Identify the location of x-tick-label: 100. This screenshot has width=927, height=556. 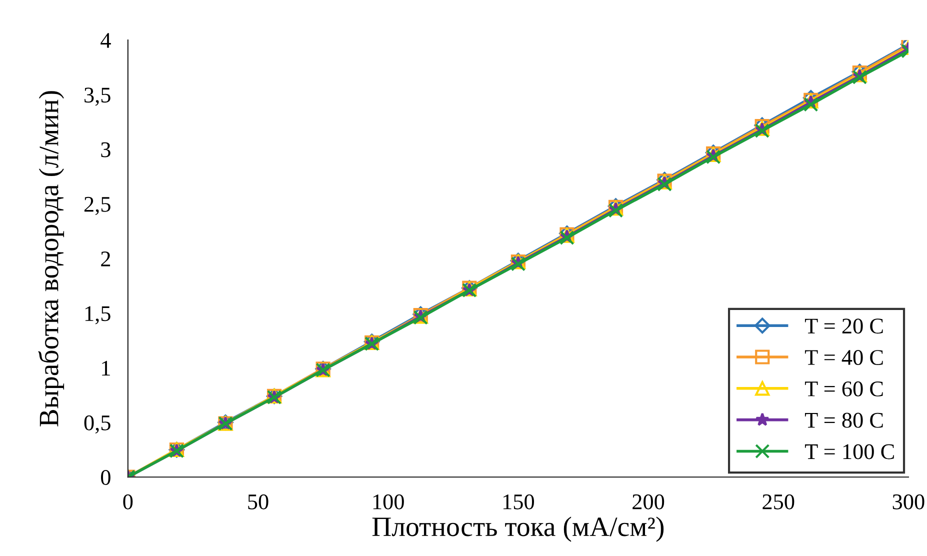
(388, 502).